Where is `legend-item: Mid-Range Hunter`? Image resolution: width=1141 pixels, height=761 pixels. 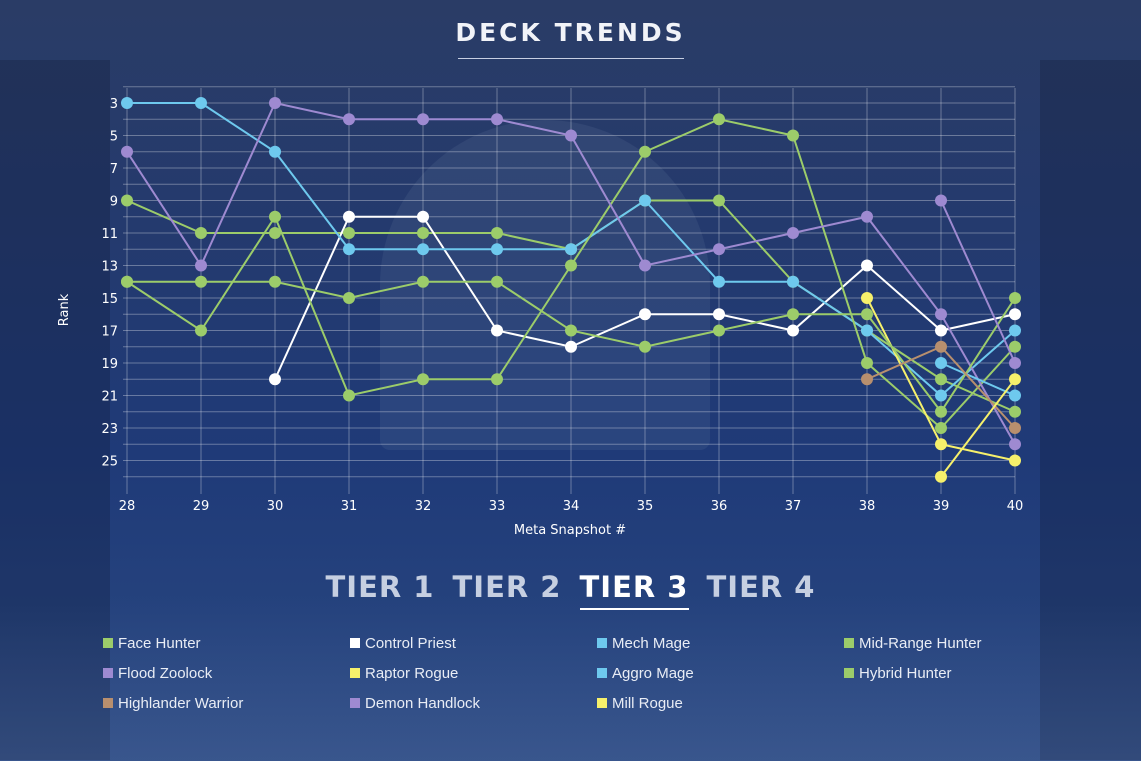 legend-item: Mid-Range Hunter is located at coordinates (953, 643).